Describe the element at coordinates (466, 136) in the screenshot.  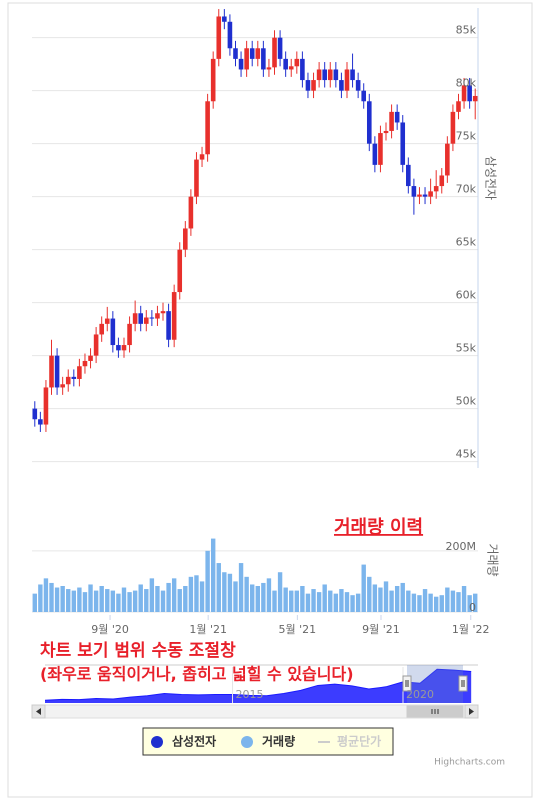
I see `y-tick-label: 75k` at that location.